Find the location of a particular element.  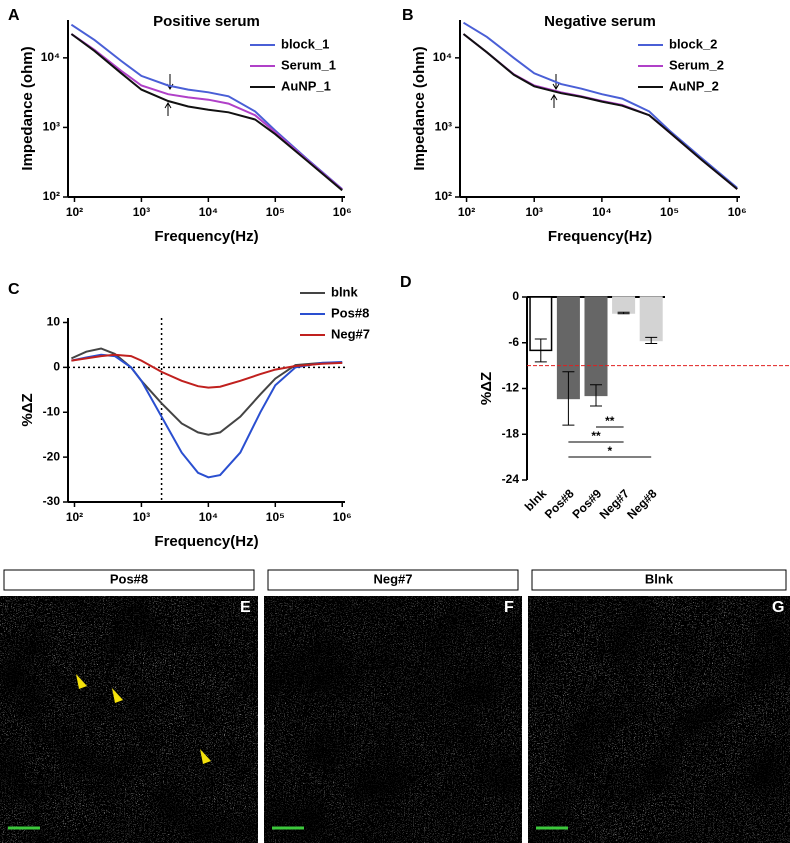

image-title: Pos#8 is located at coordinates (129, 578).